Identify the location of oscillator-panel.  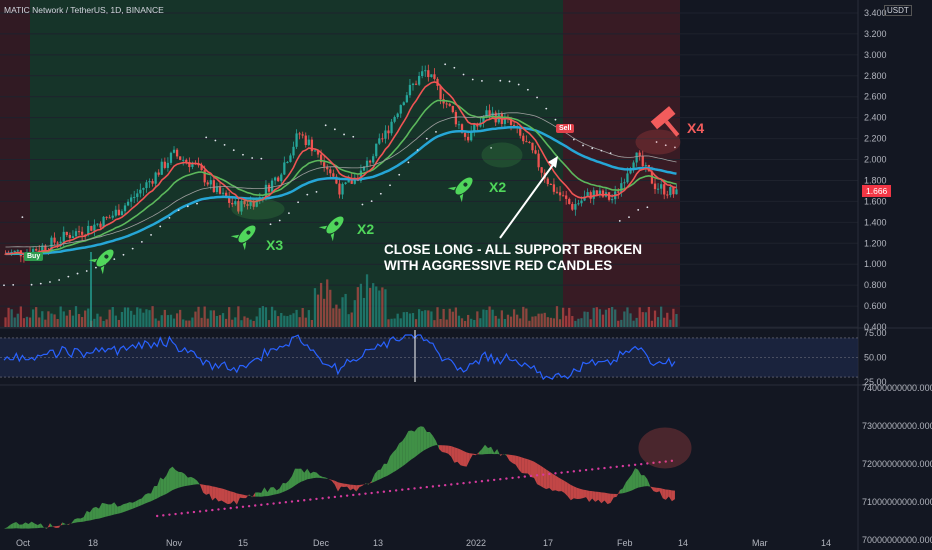
(348, 477).